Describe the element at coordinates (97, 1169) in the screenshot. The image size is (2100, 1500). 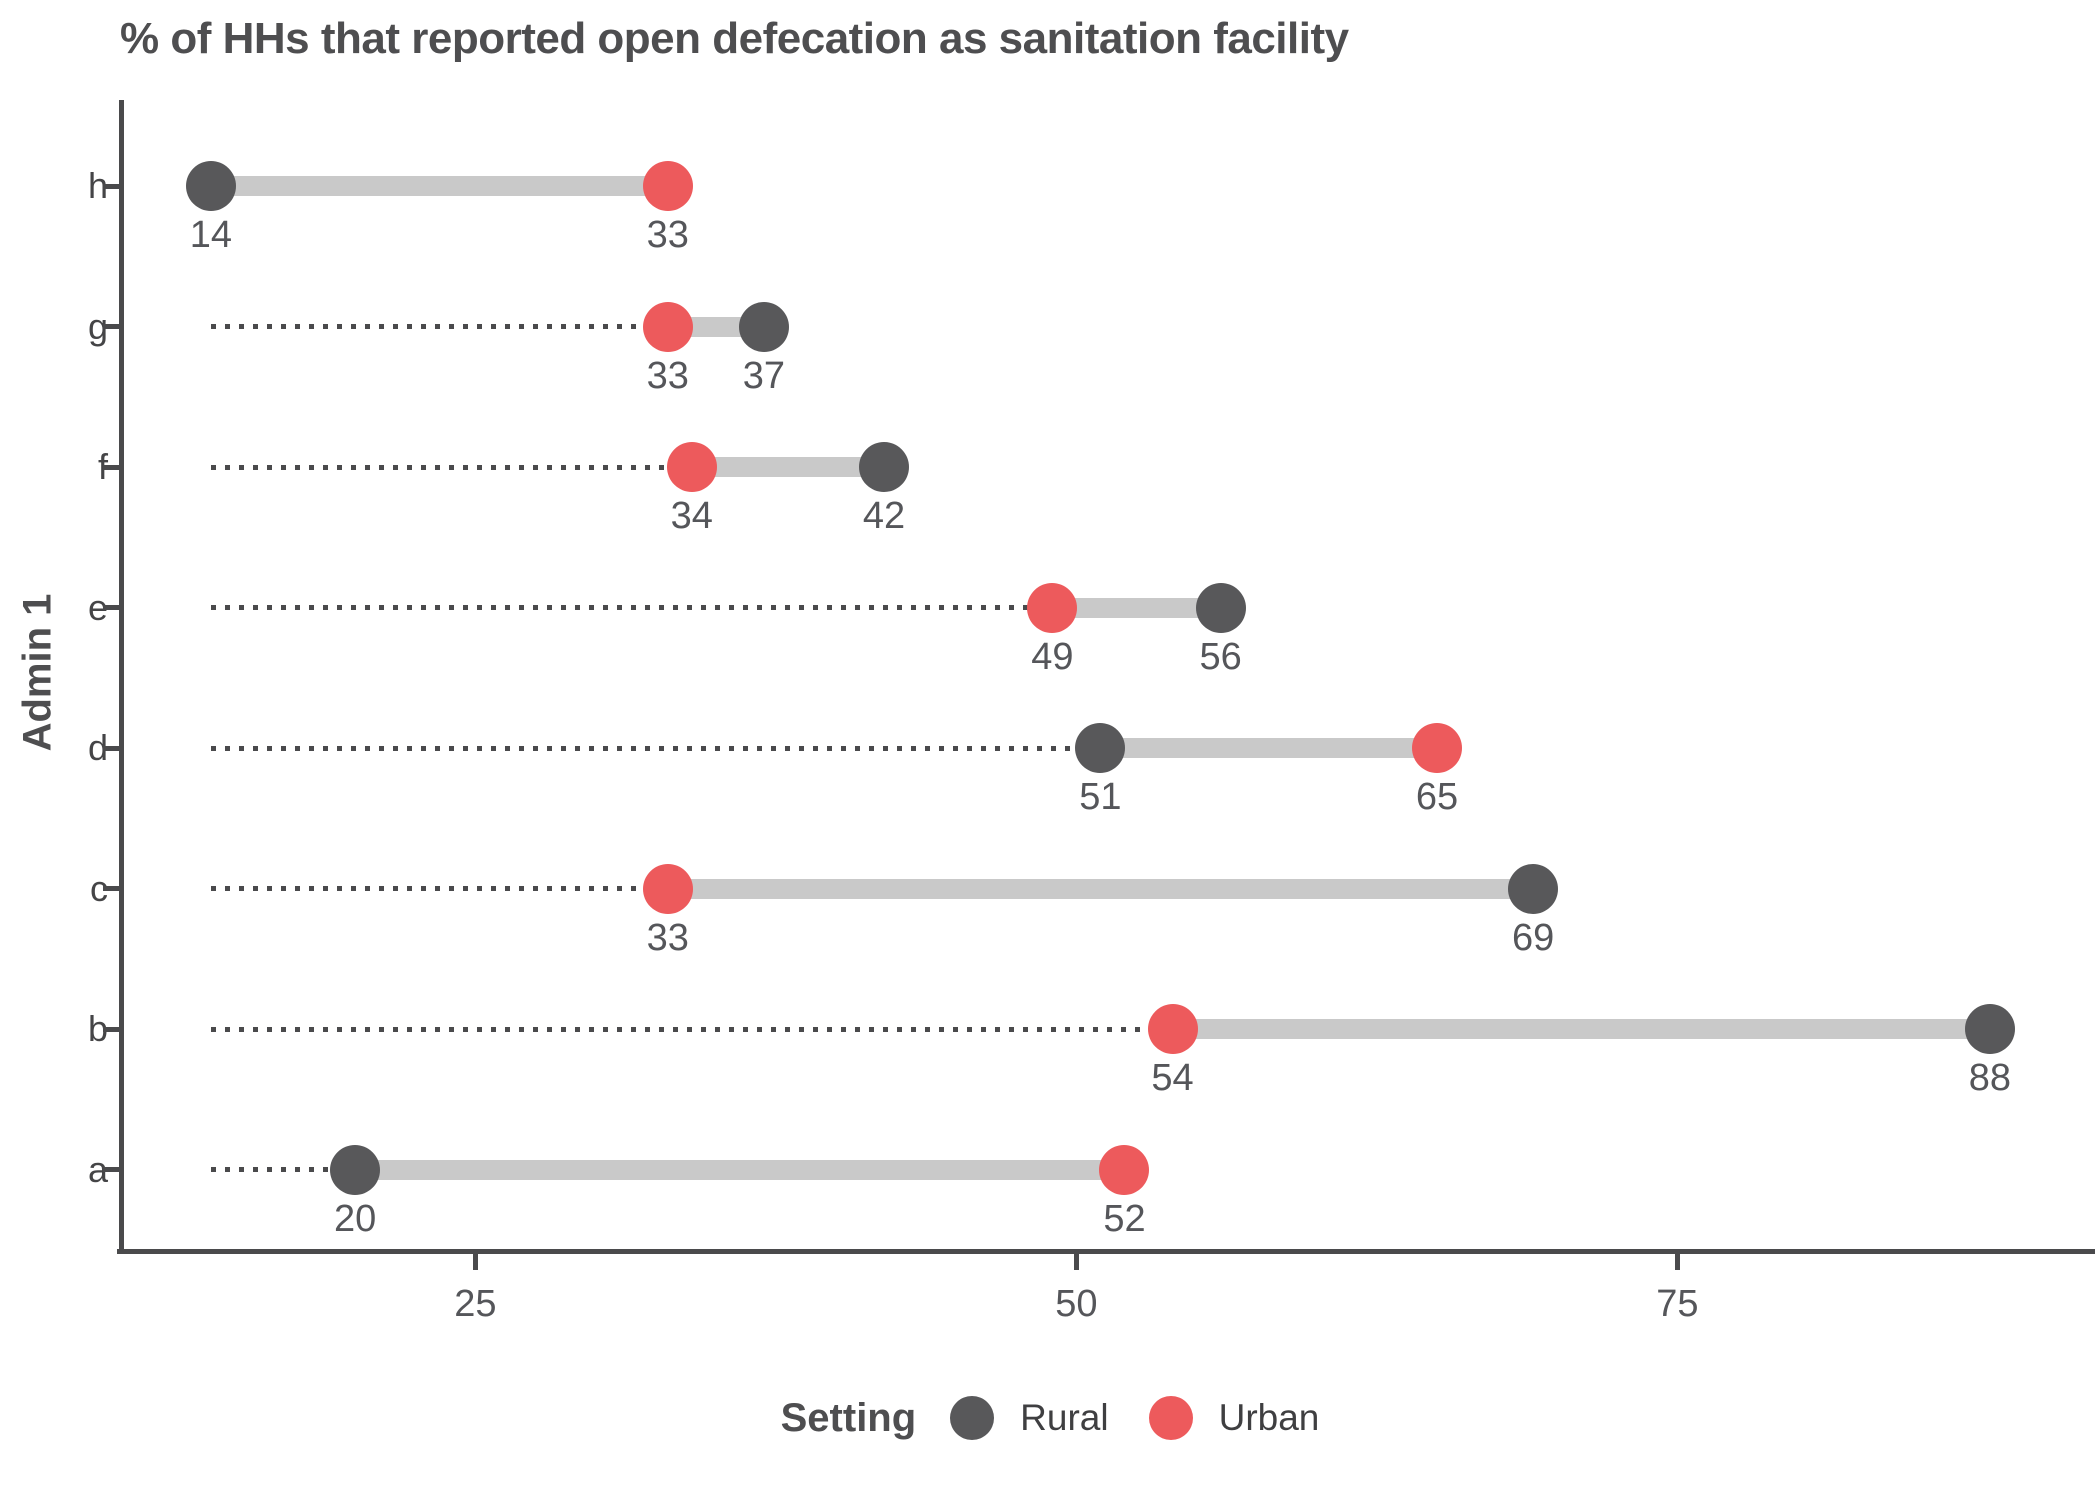
I see `category-label: a` at that location.